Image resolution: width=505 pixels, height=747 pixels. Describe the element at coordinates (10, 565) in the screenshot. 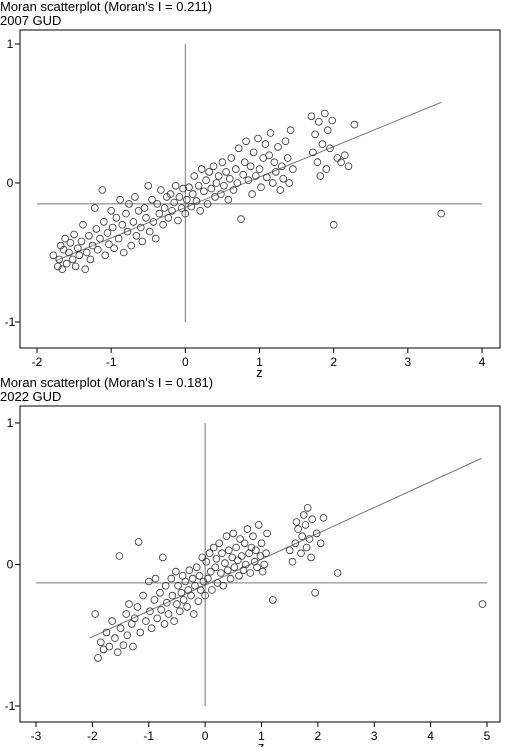

I see `y-tick-label: 0` at that location.